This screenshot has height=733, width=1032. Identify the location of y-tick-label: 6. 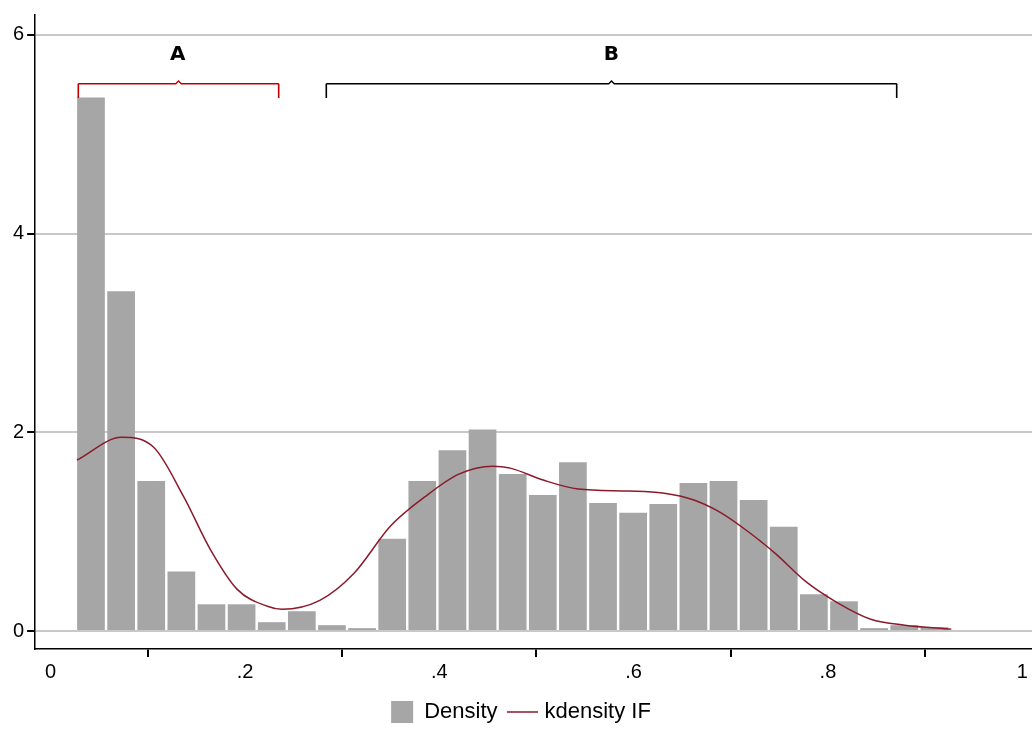
(19, 33).